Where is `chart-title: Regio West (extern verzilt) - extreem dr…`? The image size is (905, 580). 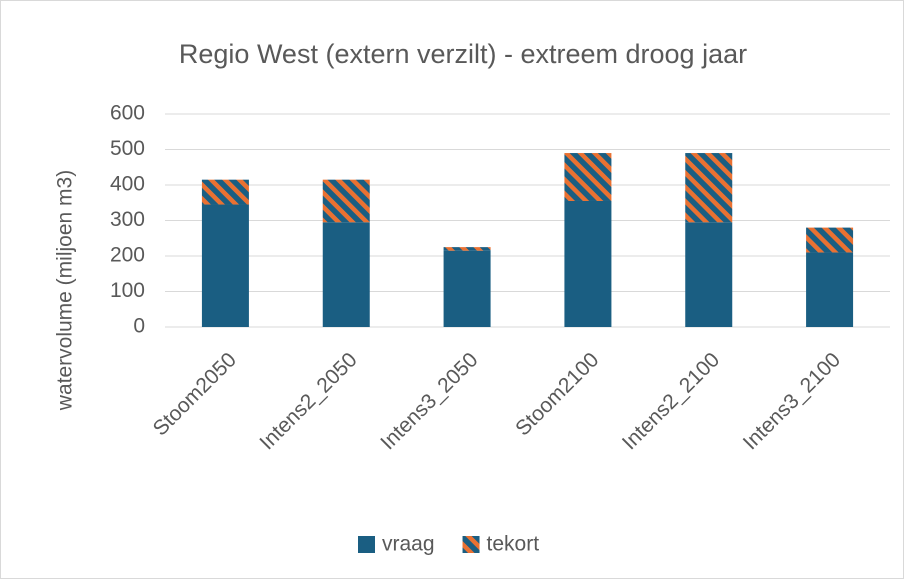
chart-title: Regio West (extern verzilt) - extreem dr… is located at coordinates (463, 54).